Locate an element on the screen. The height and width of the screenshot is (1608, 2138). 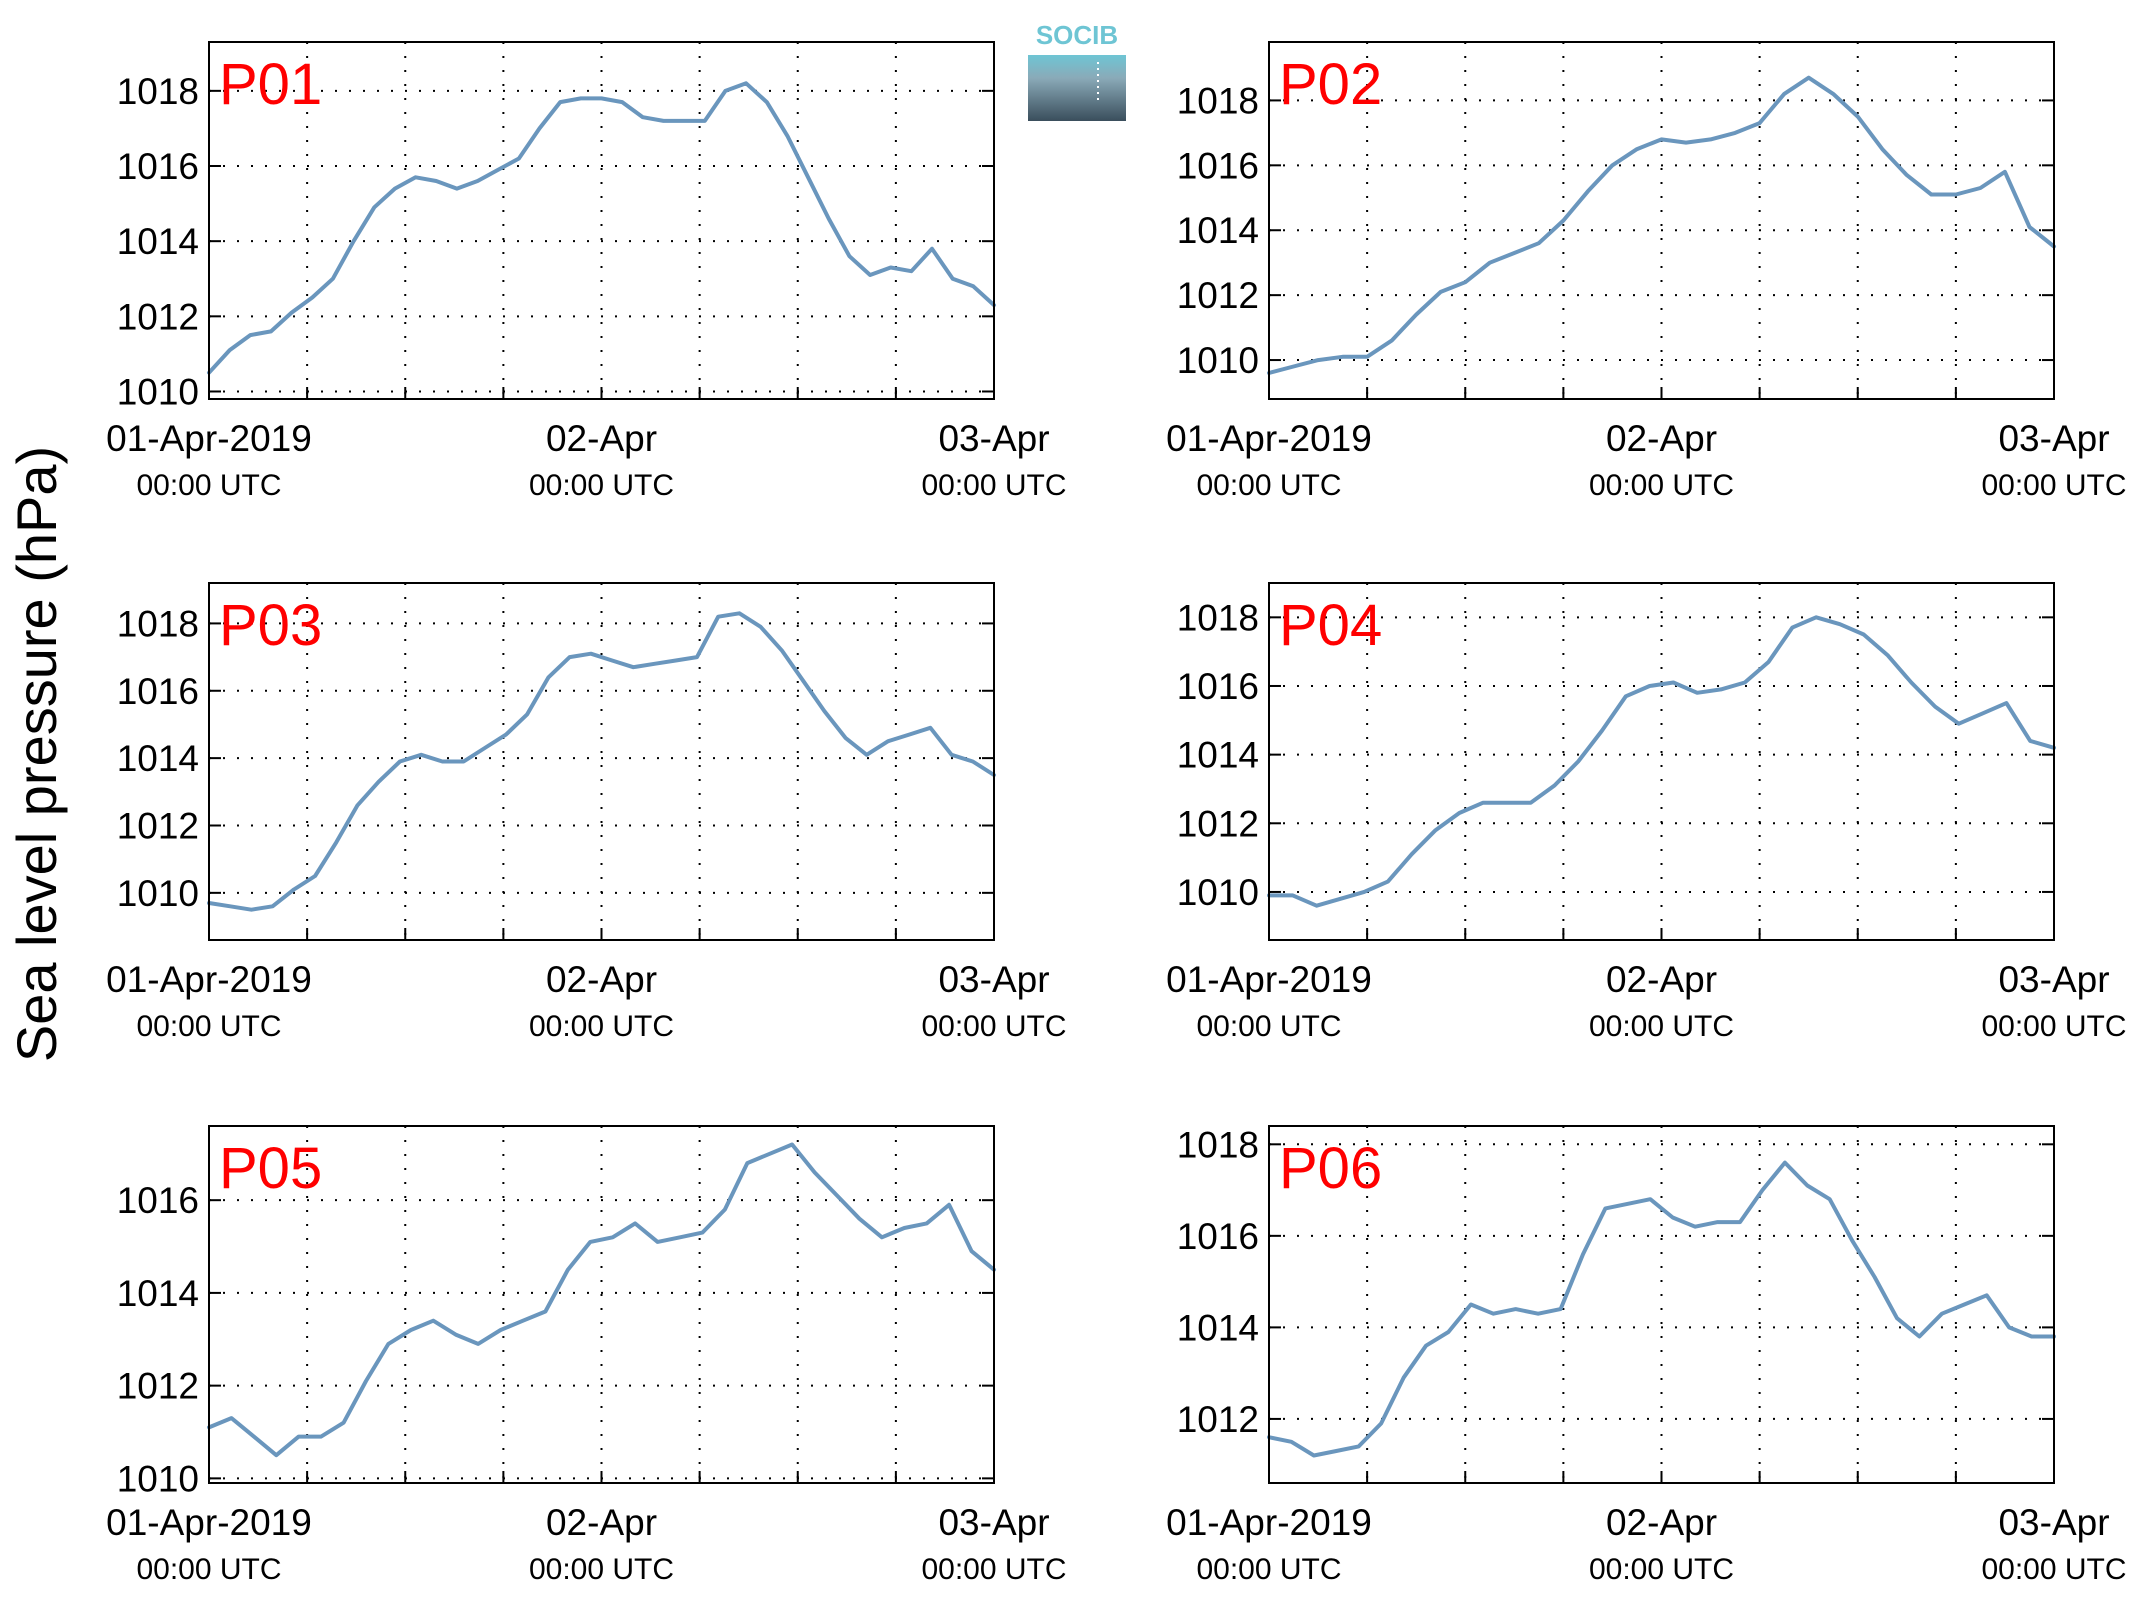
panel-label: P02 is located at coordinates (1330, 84).